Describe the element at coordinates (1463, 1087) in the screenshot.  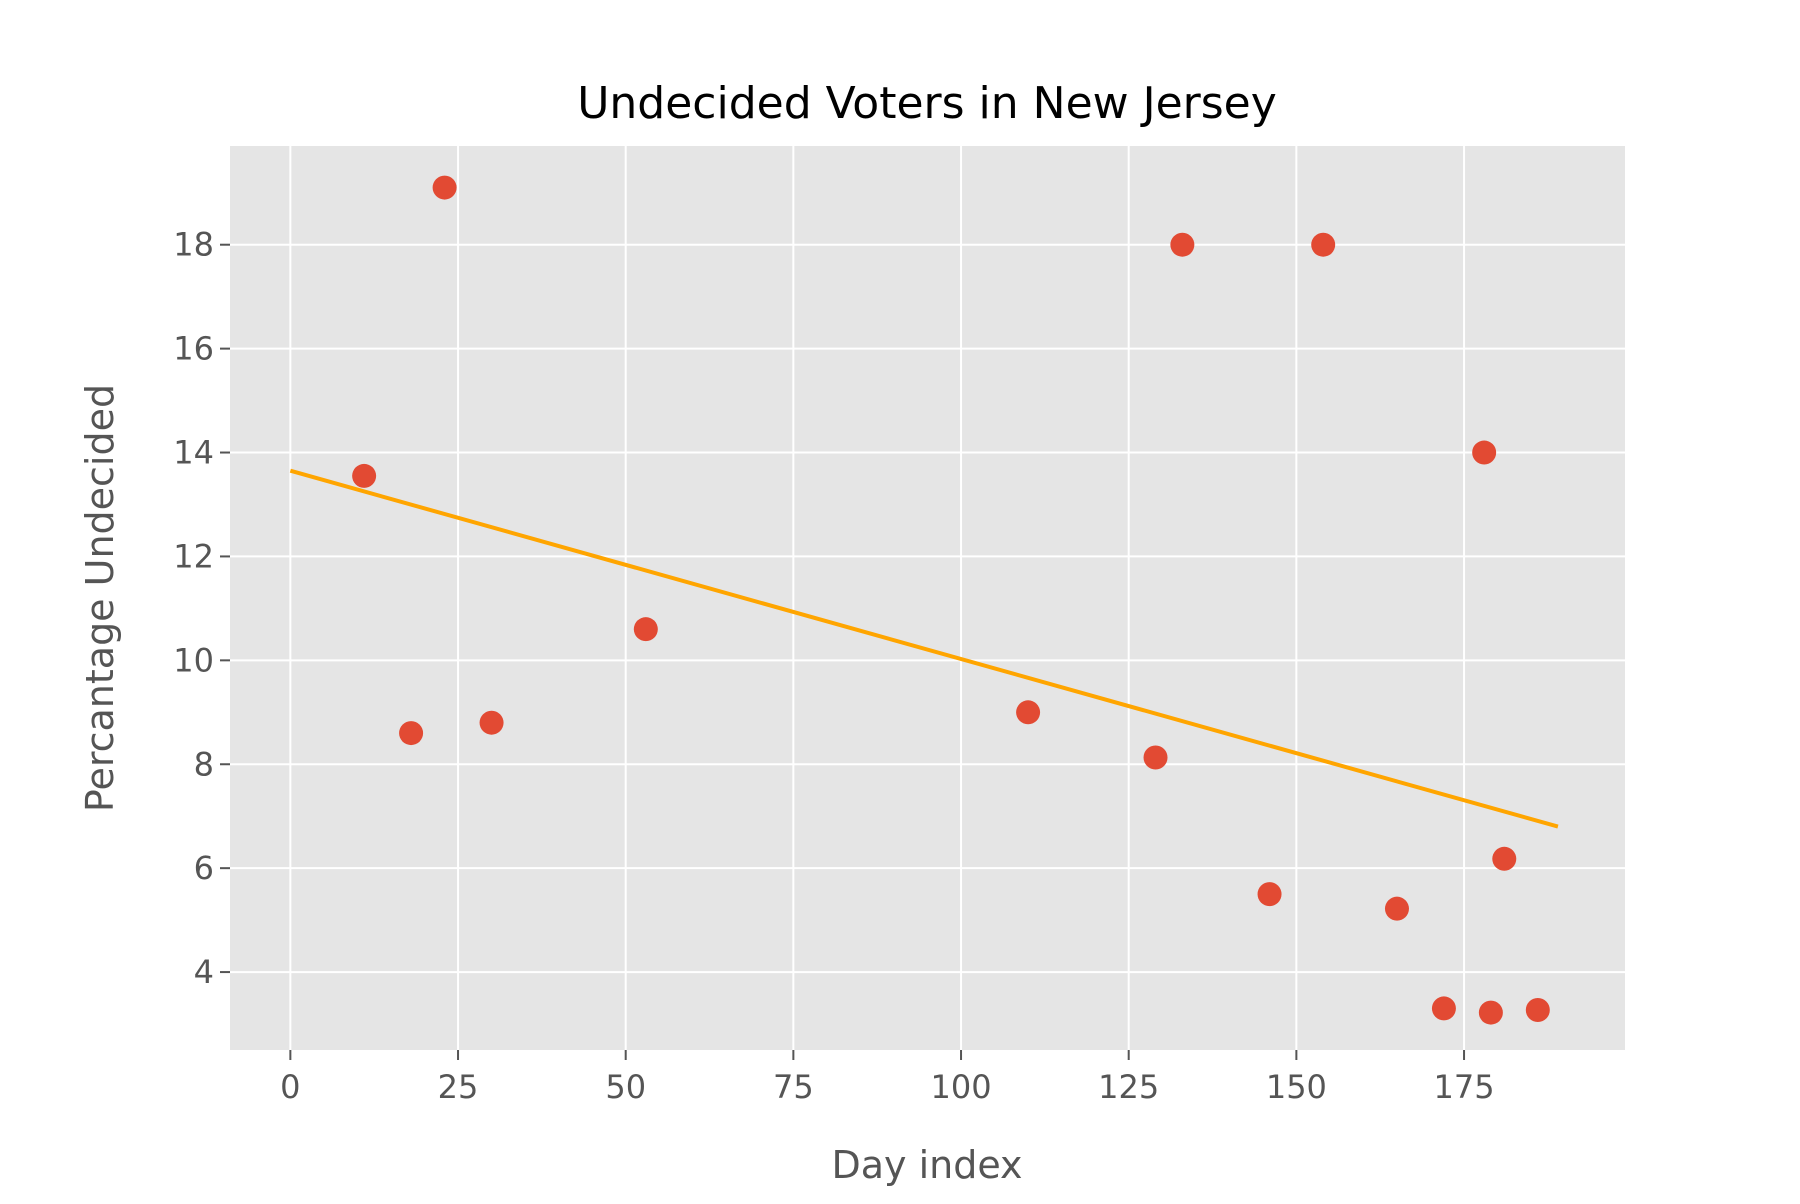
I see `x-tick-label: 175` at that location.